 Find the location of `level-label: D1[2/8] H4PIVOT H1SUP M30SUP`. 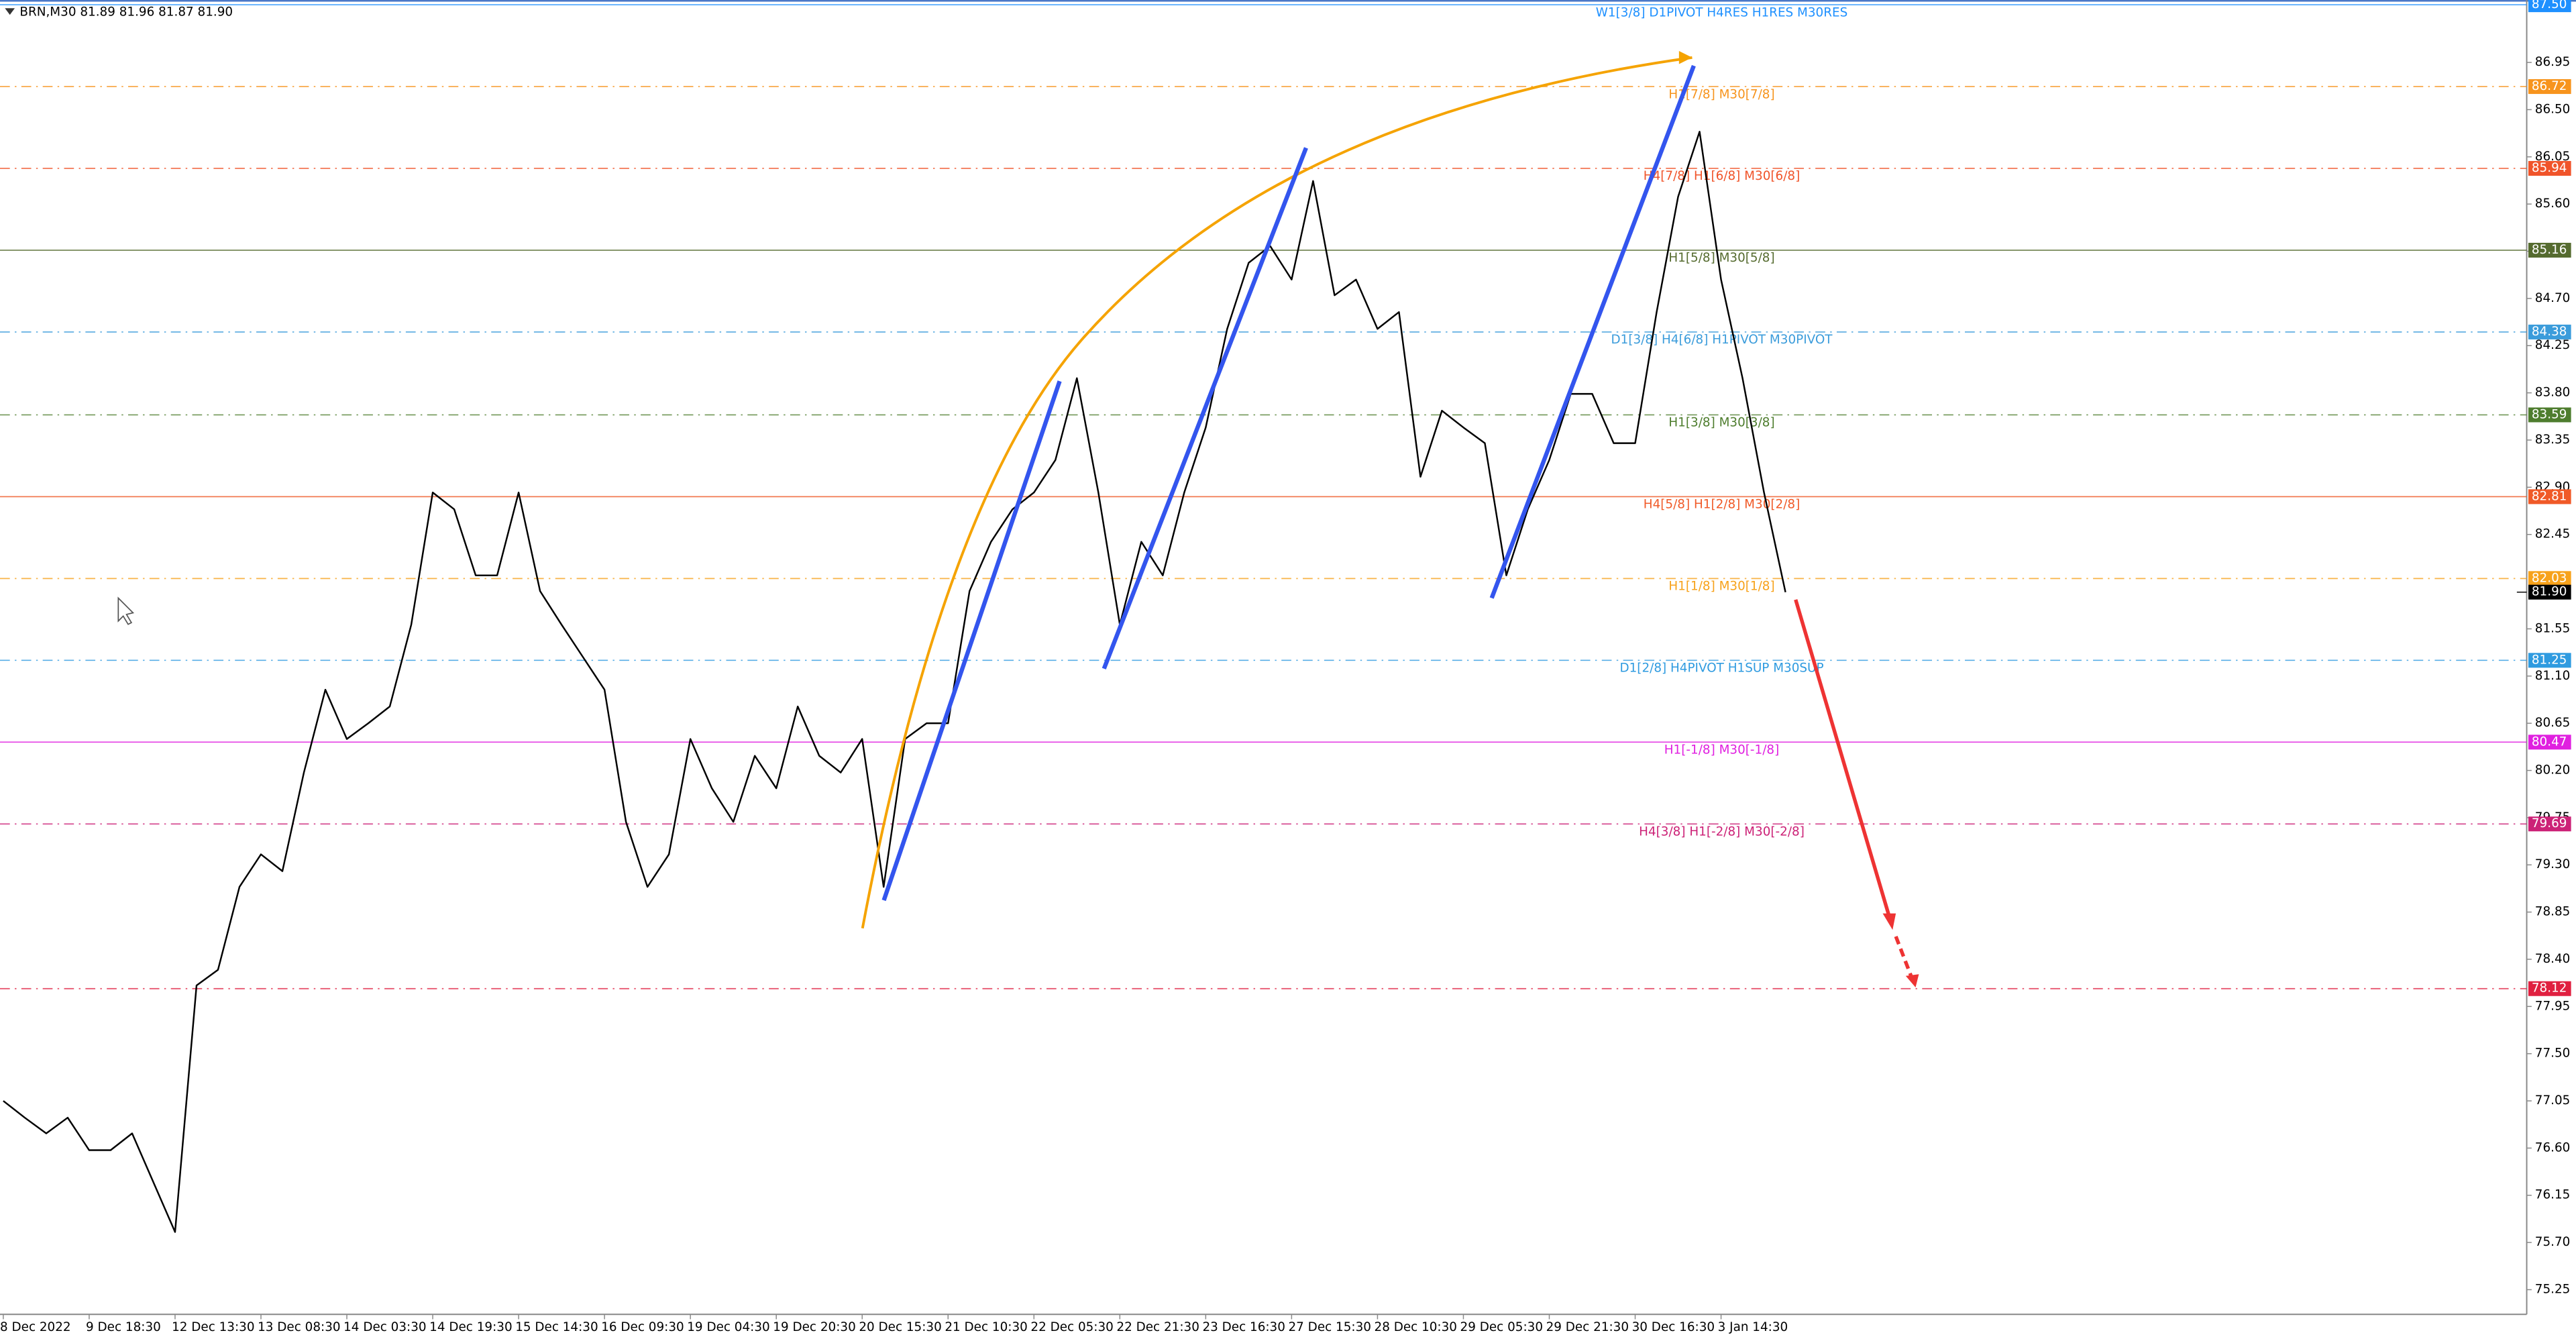

level-label: D1[2/8] H4PIVOT H1SUP M30SUP is located at coordinates (1721, 668).